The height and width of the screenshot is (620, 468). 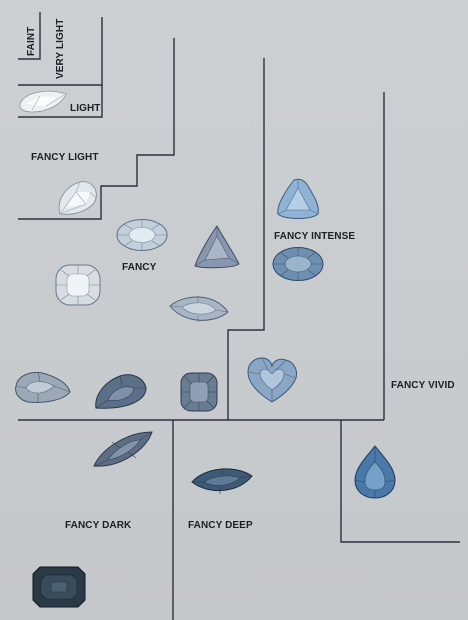 What do you see at coordinates (96, 129) in the screenshot?
I see `fancy-light-boundary` at bounding box center [96, 129].